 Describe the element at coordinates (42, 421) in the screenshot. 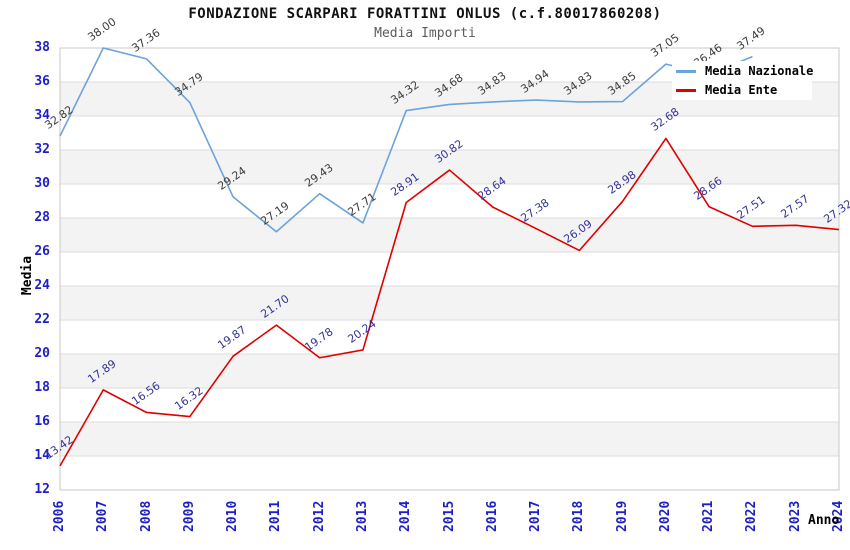

I see `y-axis-tick-label: 16` at that location.